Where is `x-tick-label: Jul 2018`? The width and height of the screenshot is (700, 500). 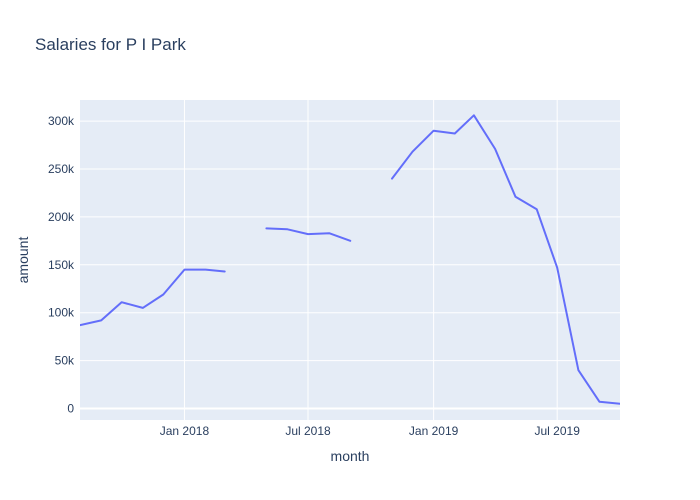 x-tick-label: Jul 2018 is located at coordinates (308, 431).